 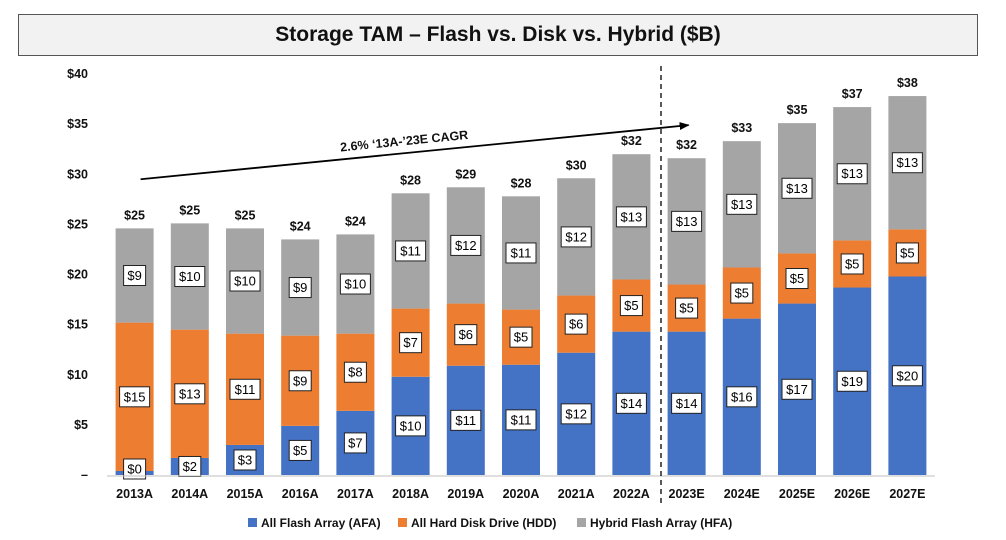 I want to click on total-label: $30, so click(x=576, y=165).